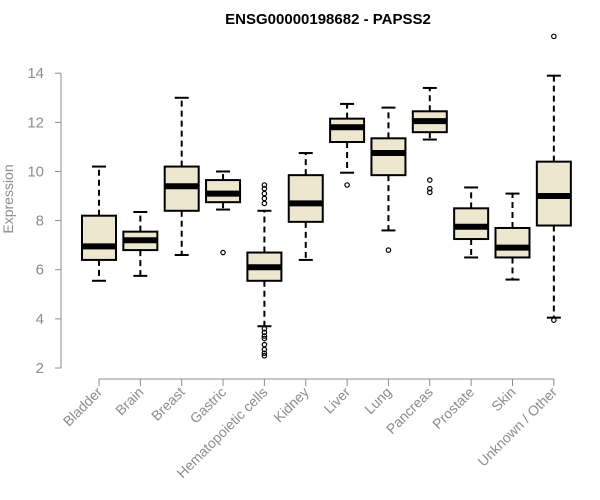 Image resolution: width=600 pixels, height=500 pixels. I want to click on x-category-label: Brain, so click(129, 401).